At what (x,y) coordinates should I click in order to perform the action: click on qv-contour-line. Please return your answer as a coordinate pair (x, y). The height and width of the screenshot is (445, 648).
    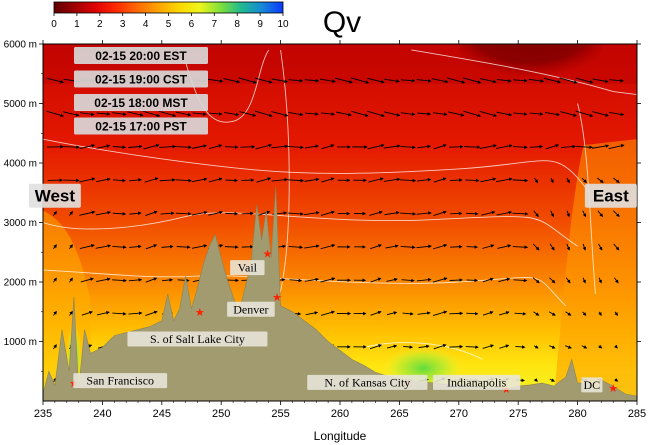
    Looking at the image, I should click on (524, 72).